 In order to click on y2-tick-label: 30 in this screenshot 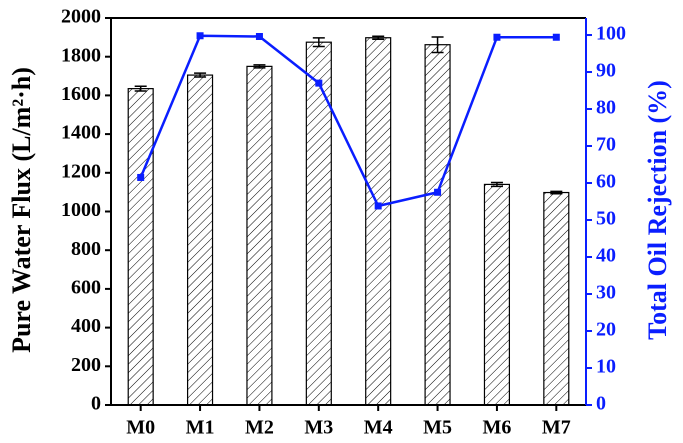, I will do `click(606, 293)`.